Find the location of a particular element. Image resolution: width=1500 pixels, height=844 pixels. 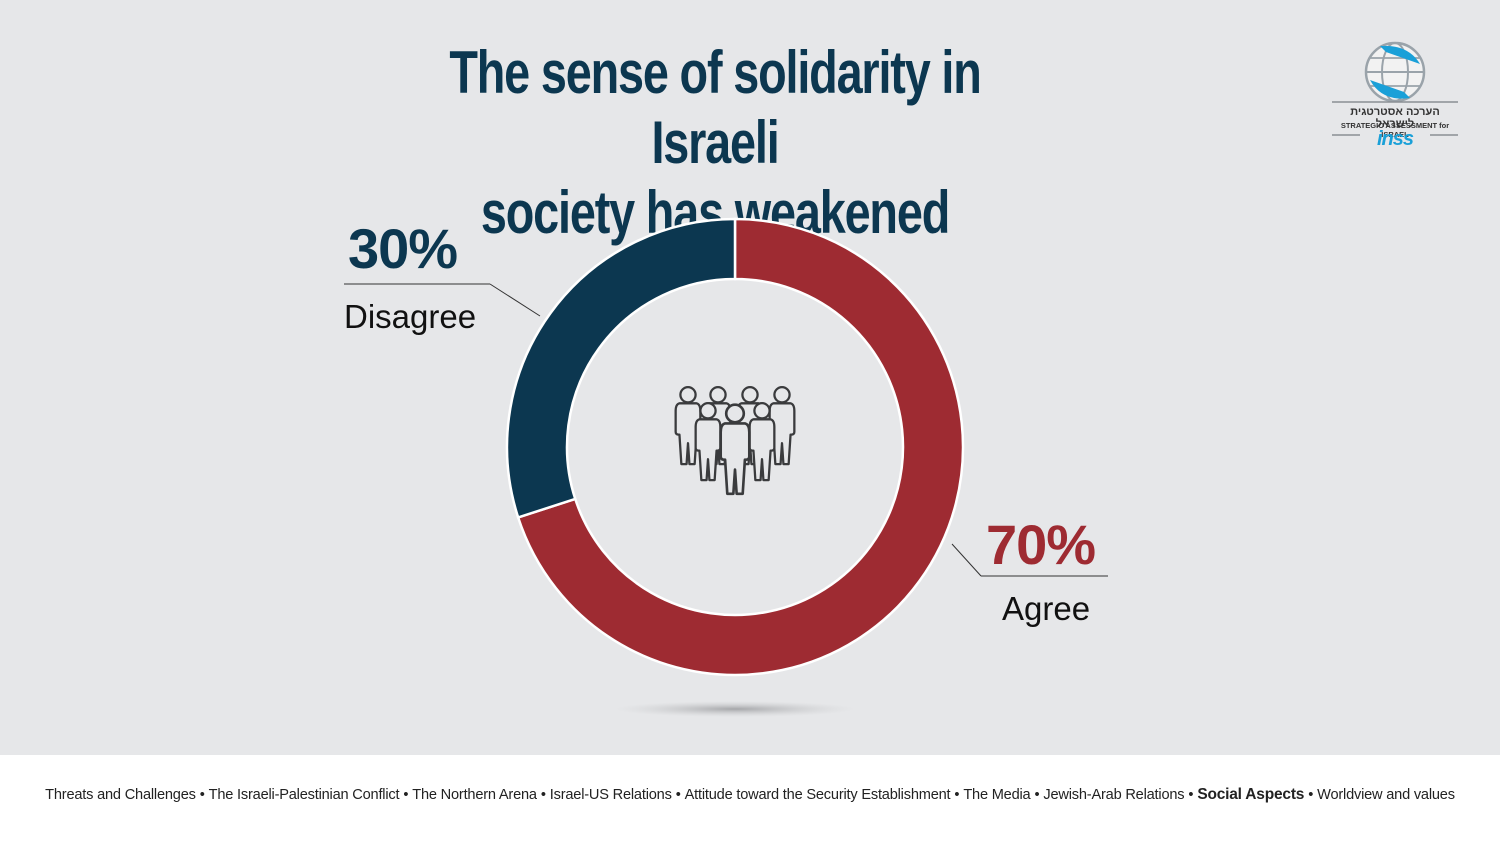

topic-link-the-northern-arena: The Northern Arena is located at coordinates (474, 795).